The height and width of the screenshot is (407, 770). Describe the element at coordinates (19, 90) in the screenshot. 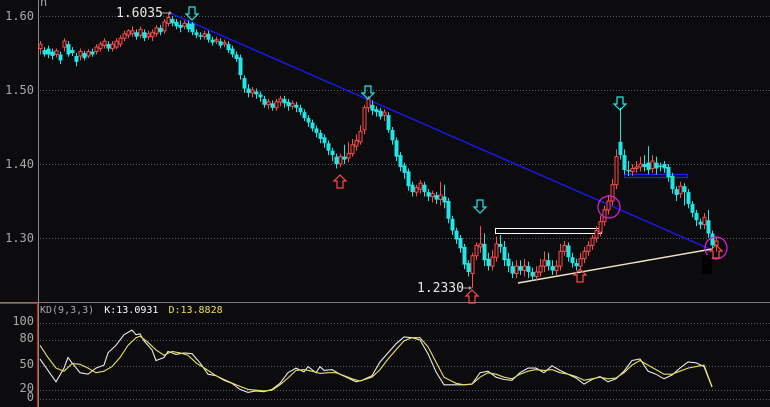

I see `price-tick-label: 1.50` at that location.